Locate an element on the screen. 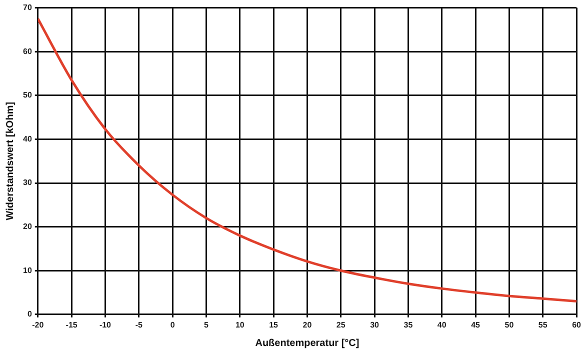 This screenshot has height=353, width=584. y-tick-label: 10 is located at coordinates (27, 270).